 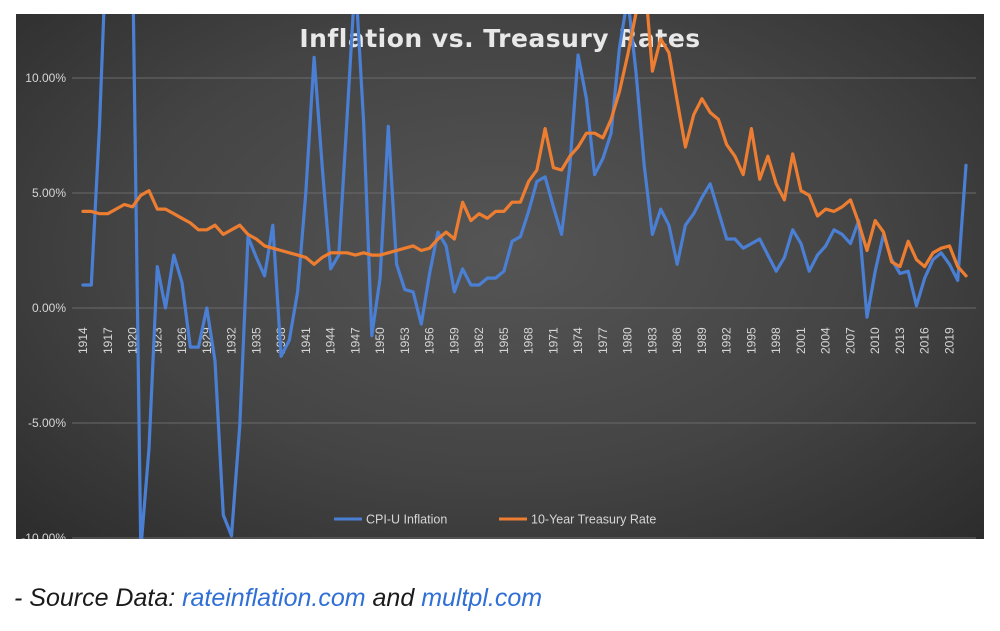 I want to click on x-tick-label: 2004, so click(x=826, y=340).